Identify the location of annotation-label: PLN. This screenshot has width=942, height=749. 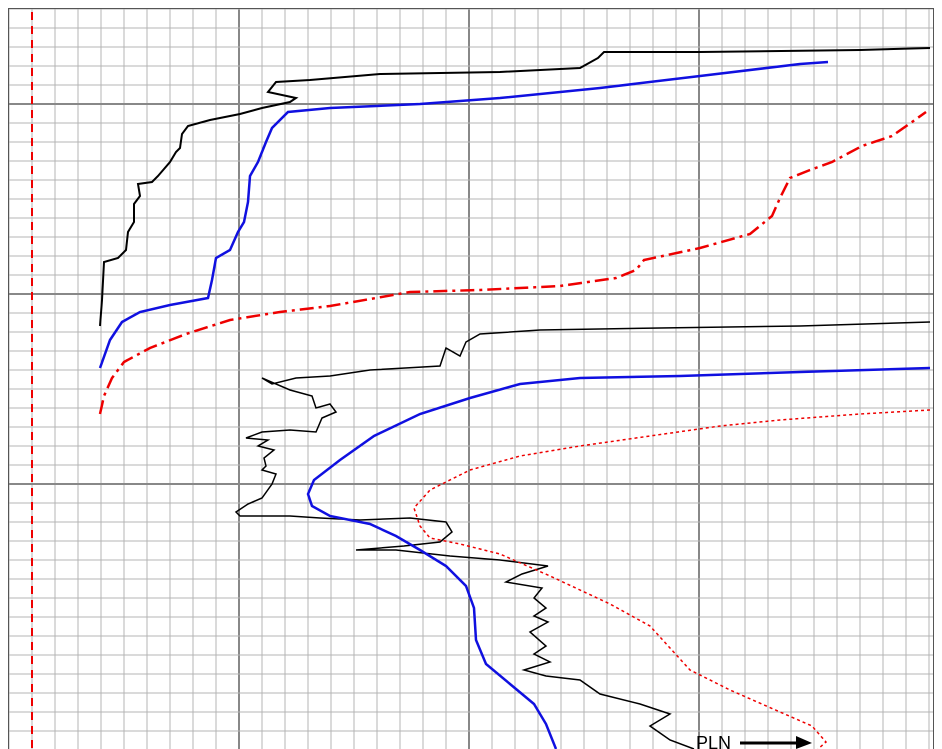
(713, 741).